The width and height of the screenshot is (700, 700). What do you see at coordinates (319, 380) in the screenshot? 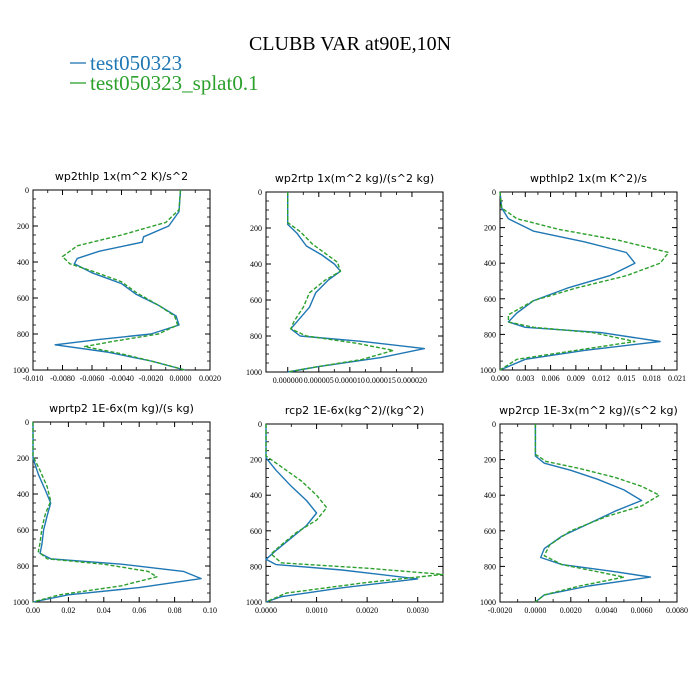
I see `x-tick-label: 0.000005` at bounding box center [319, 380].